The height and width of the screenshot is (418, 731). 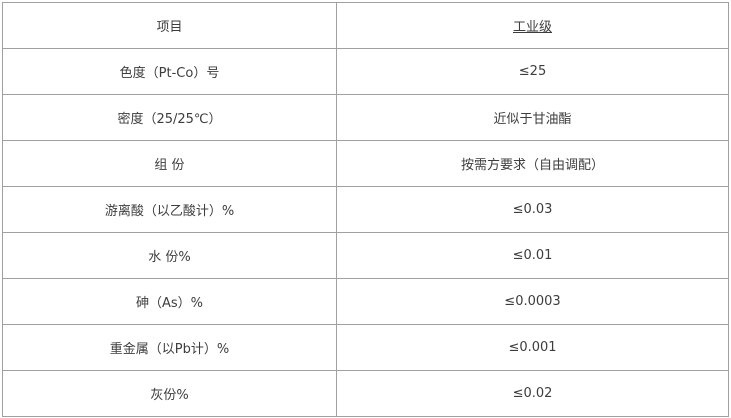 I want to click on spec-value-cell: 近似于甘油酯, so click(x=532, y=117).